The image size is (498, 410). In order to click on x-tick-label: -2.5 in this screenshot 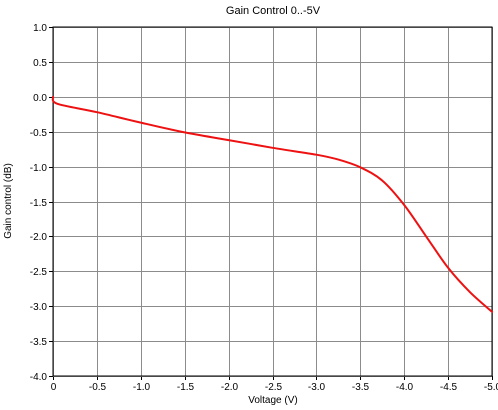, I will do `click(274, 387)`.